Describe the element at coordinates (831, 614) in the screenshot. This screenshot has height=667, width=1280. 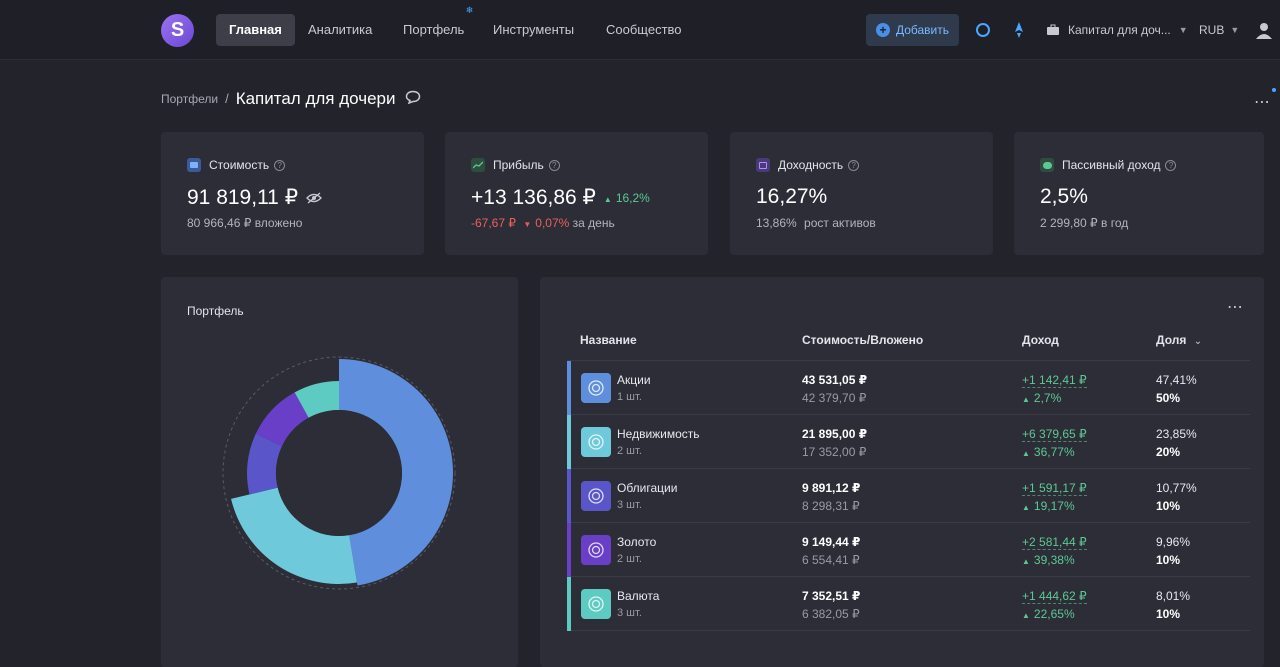
I see `asset-invested: 6 382,05 ₽` at that location.